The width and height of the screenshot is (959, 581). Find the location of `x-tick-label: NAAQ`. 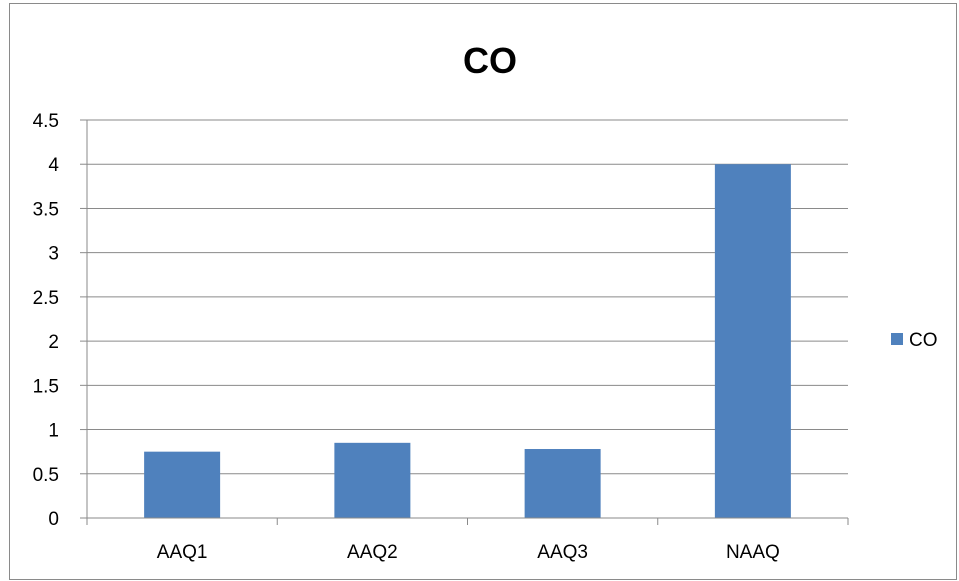

x-tick-label: NAAQ is located at coordinates (753, 552).